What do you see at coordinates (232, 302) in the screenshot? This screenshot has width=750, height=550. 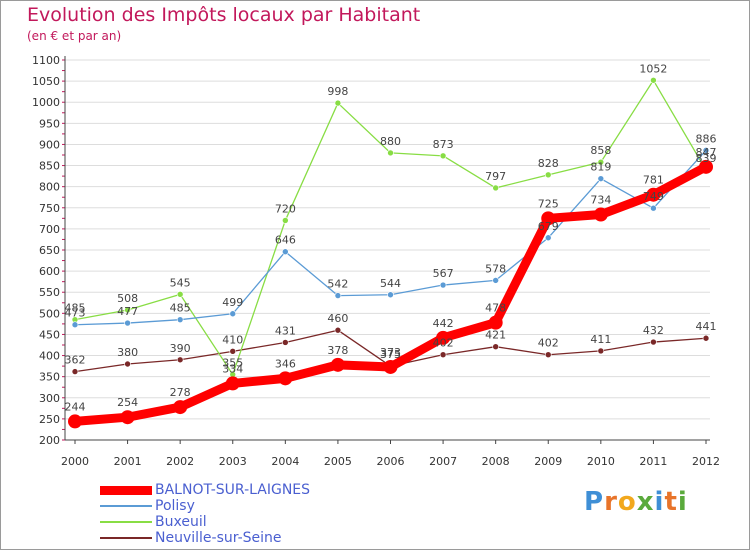 I see `data-label: 499` at bounding box center [232, 302].